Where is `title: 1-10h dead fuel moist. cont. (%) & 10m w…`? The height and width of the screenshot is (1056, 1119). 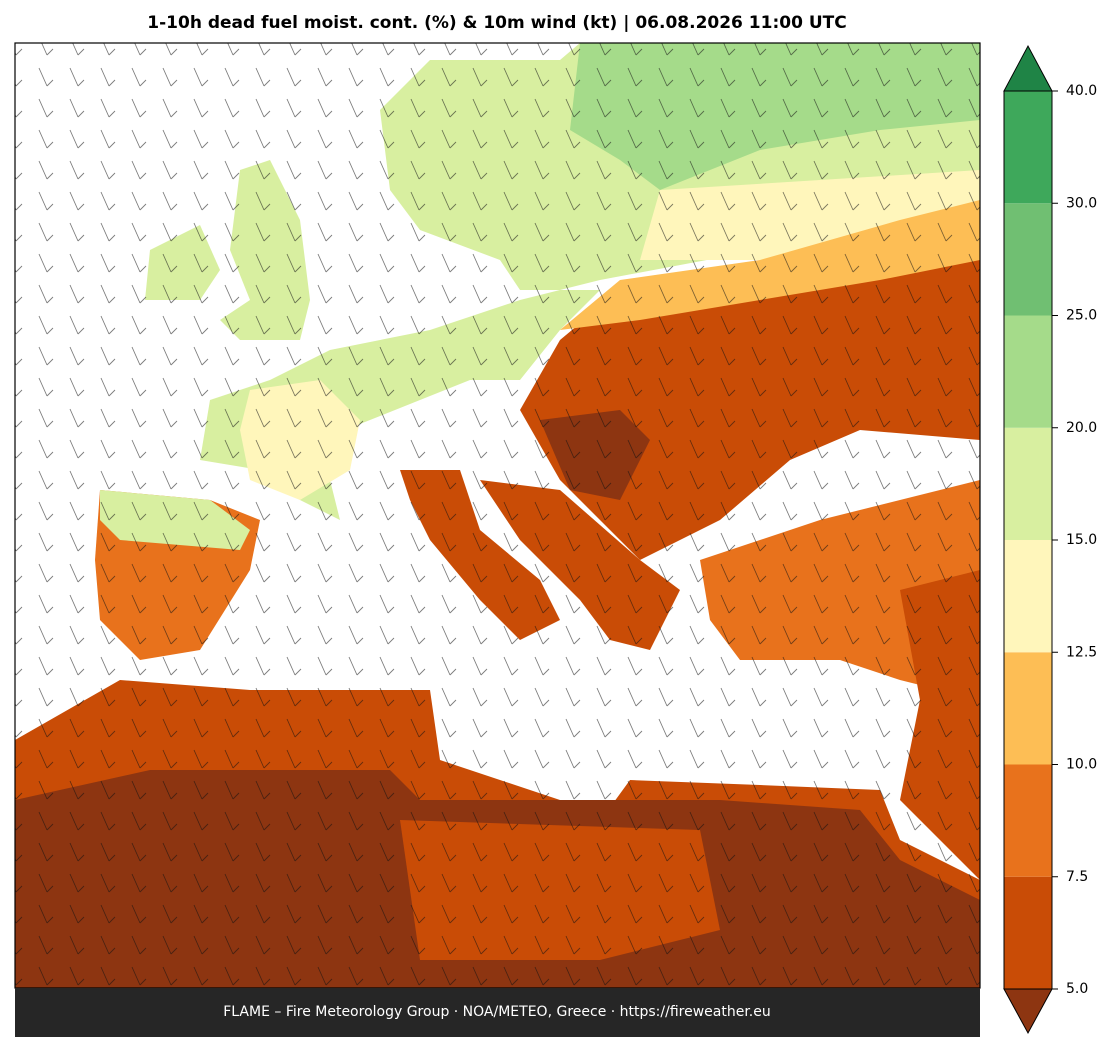 title: 1-10h dead fuel moist. cont. (%) & 10m w… is located at coordinates (496, 23).